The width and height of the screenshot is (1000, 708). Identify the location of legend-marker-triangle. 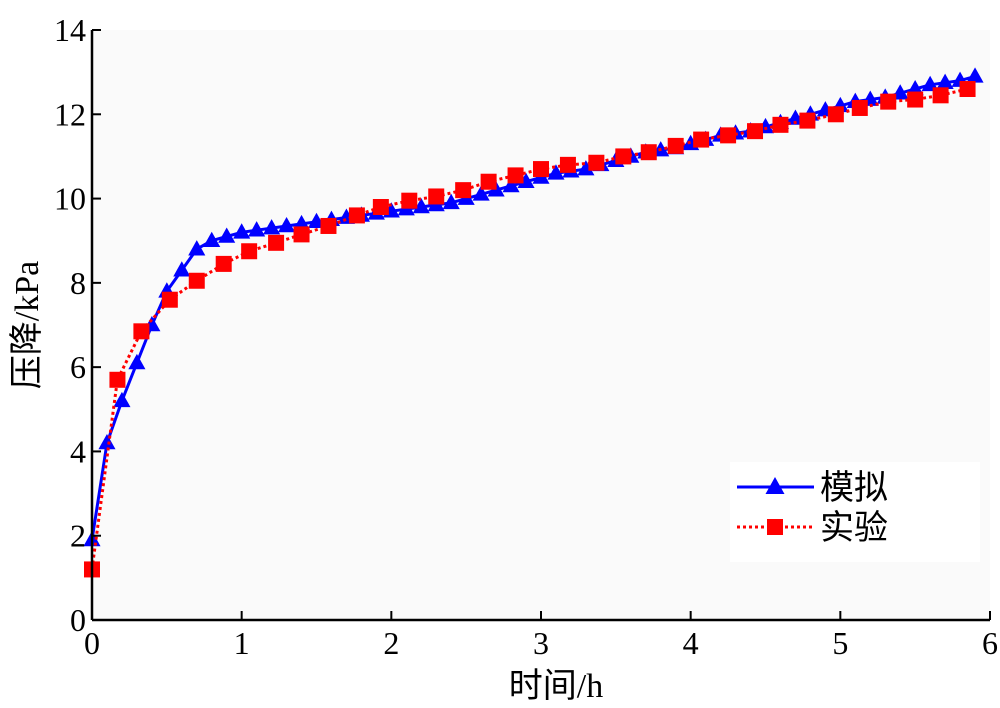
(775, 485).